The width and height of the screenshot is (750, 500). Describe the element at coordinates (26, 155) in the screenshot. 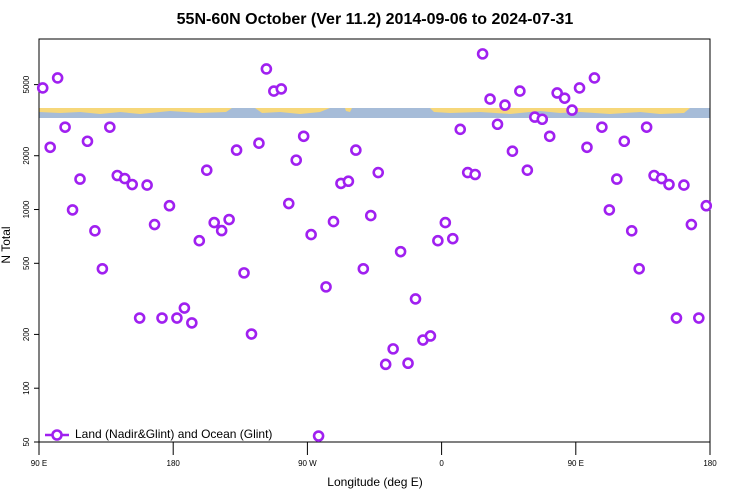

I see `y-tick-label: 2000` at that location.